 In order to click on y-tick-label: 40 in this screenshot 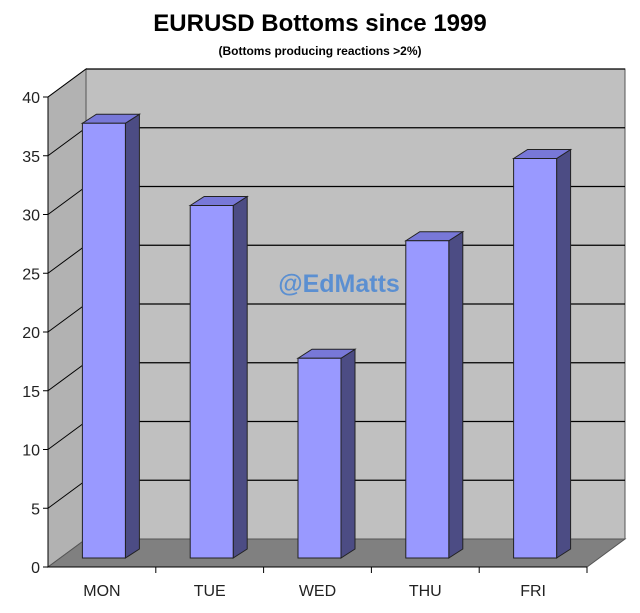, I will do `click(31, 98)`.